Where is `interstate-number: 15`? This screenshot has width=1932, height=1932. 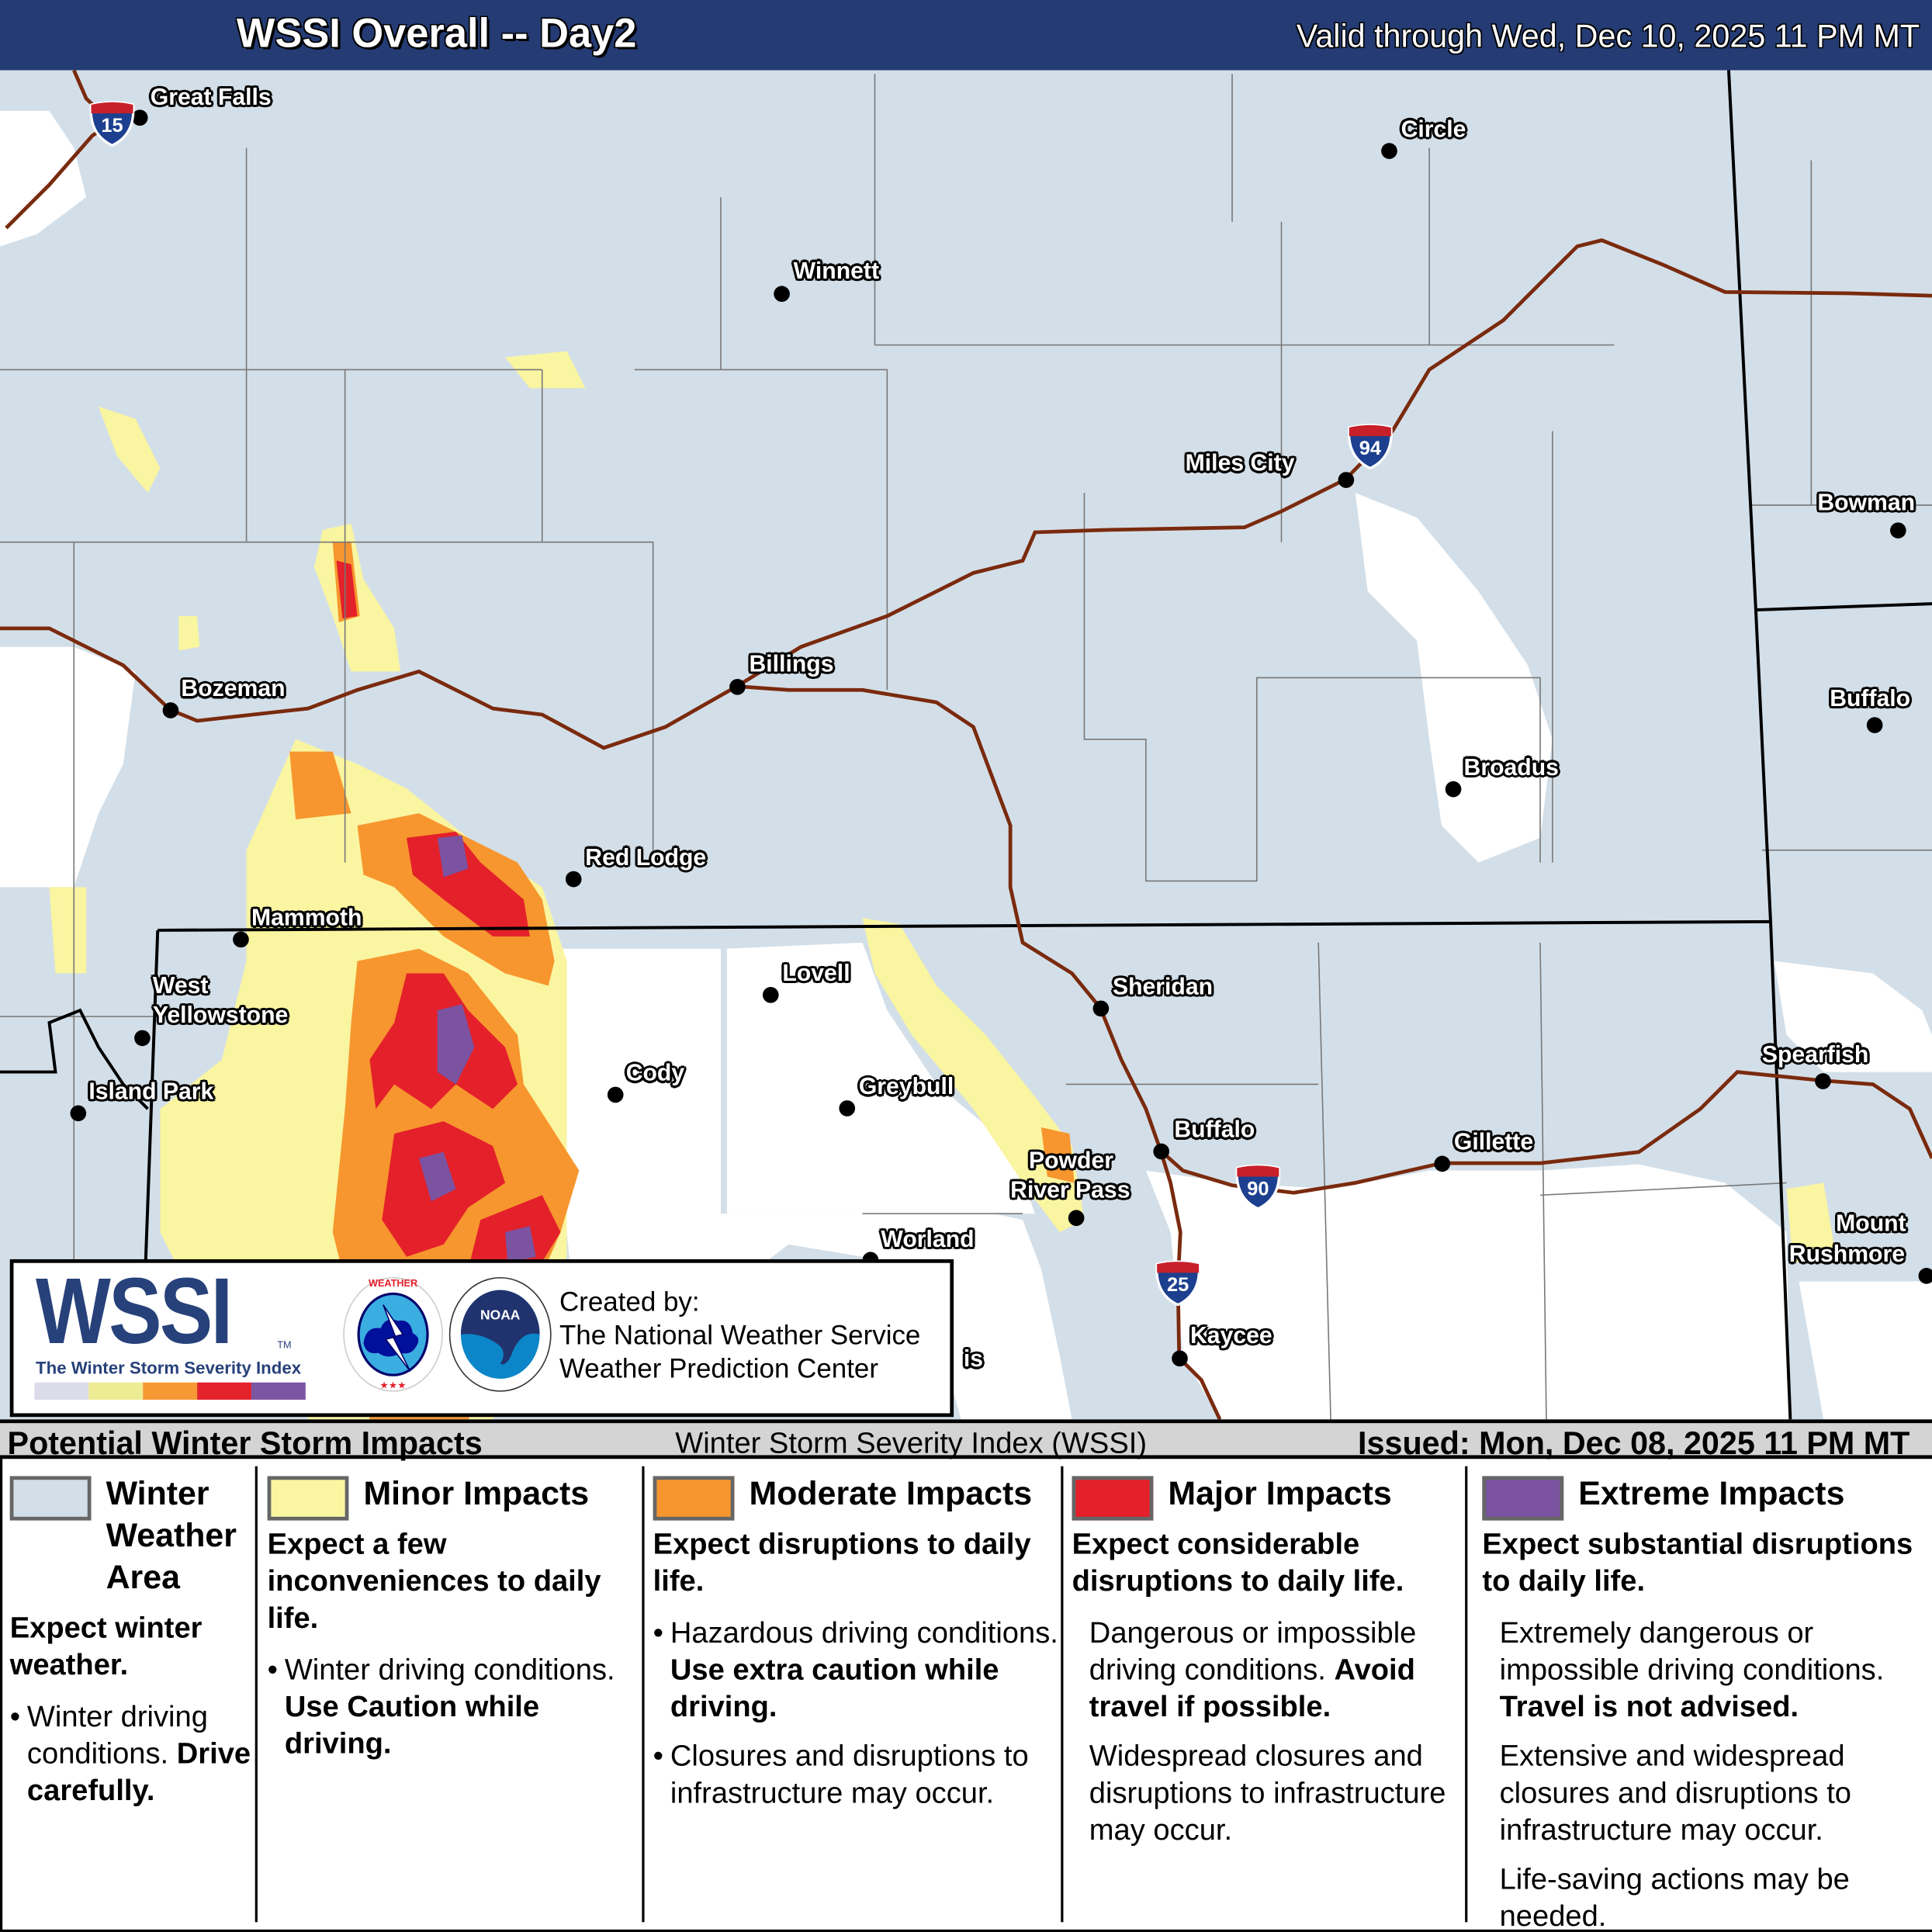 interstate-number: 15 is located at coordinates (112, 126).